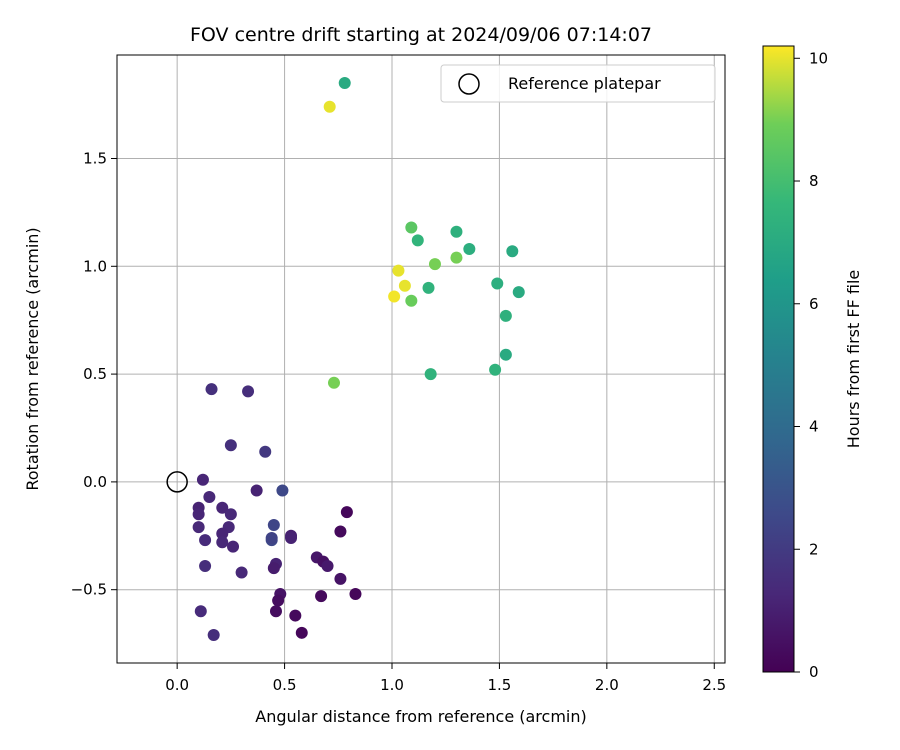 Image resolution: width=900 pixels, height=750 pixels. Describe the element at coordinates (95, 266) in the screenshot. I see `y-tick-label: 1.0` at that location.